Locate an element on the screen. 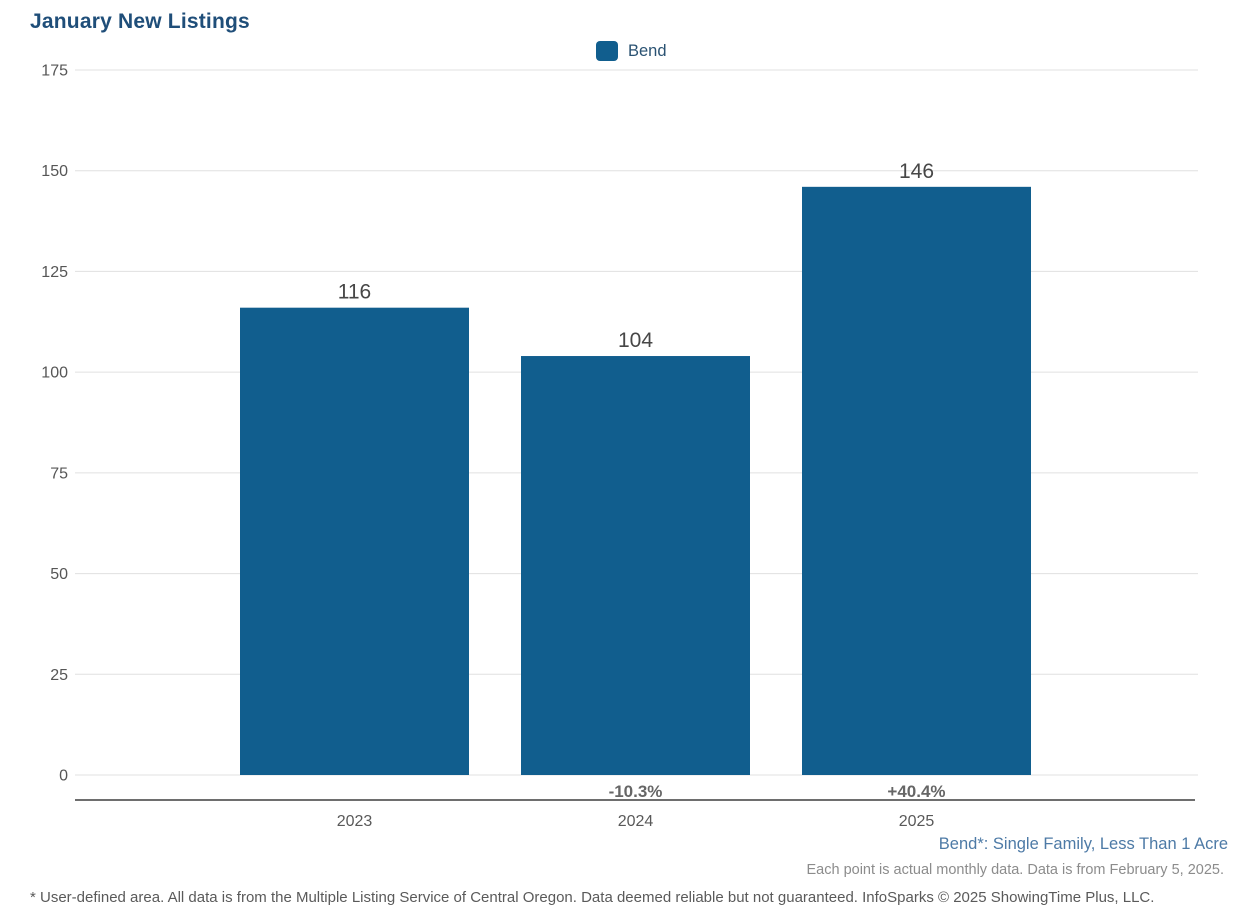 Image resolution: width=1249 pixels, height=922 pixels. y-axis-tick-label: 125 is located at coordinates (54, 272).